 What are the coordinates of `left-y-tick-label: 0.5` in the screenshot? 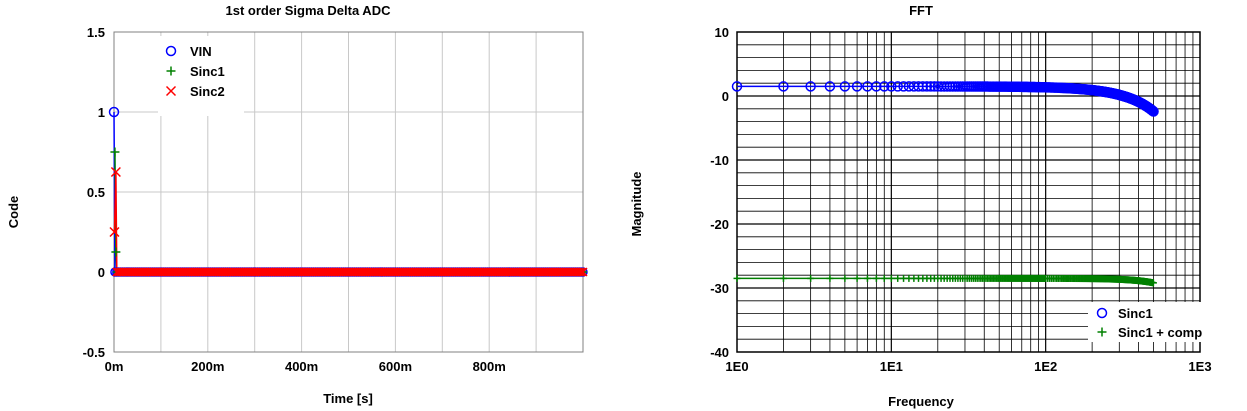 It's located at (96, 192).